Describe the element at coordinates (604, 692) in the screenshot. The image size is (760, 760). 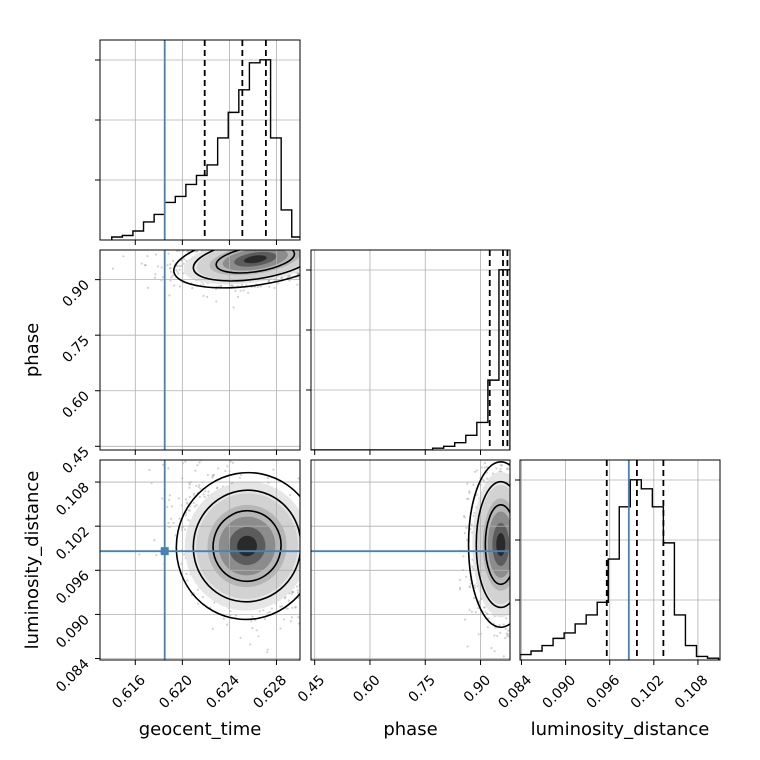
I see `tick-label-luminosity-distance: 0.096` at that location.